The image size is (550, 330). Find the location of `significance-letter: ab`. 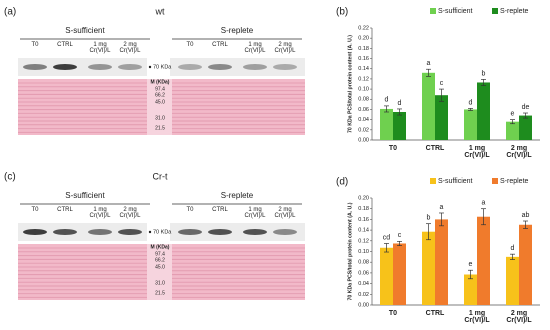

significance-letter: ab is located at coordinates (526, 215).